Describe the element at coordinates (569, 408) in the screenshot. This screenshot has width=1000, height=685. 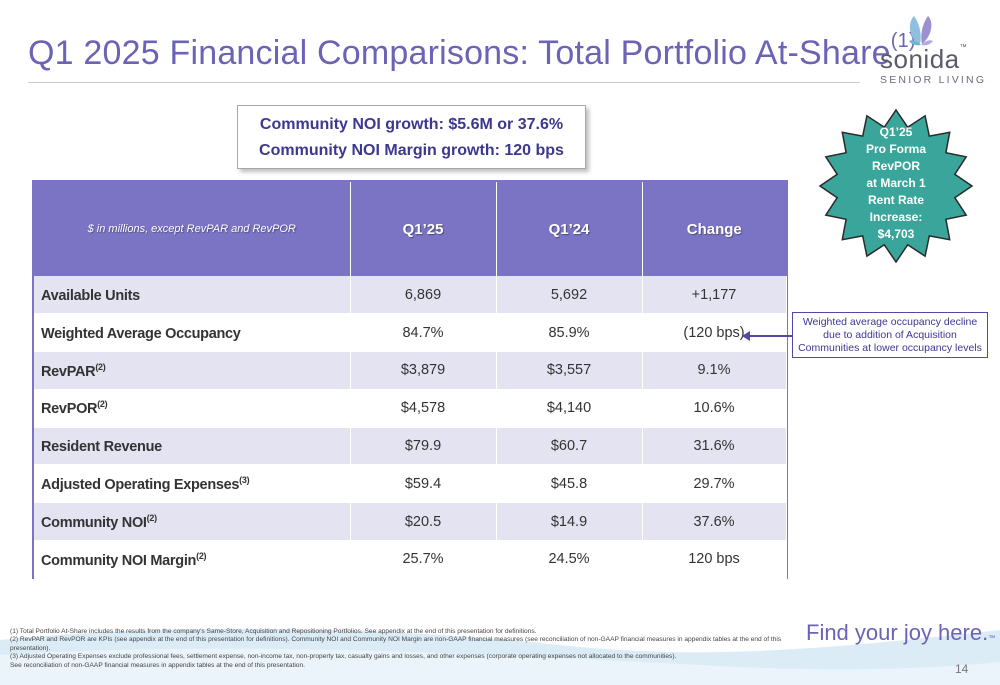
I see `cell-q124: $4,140` at that location.